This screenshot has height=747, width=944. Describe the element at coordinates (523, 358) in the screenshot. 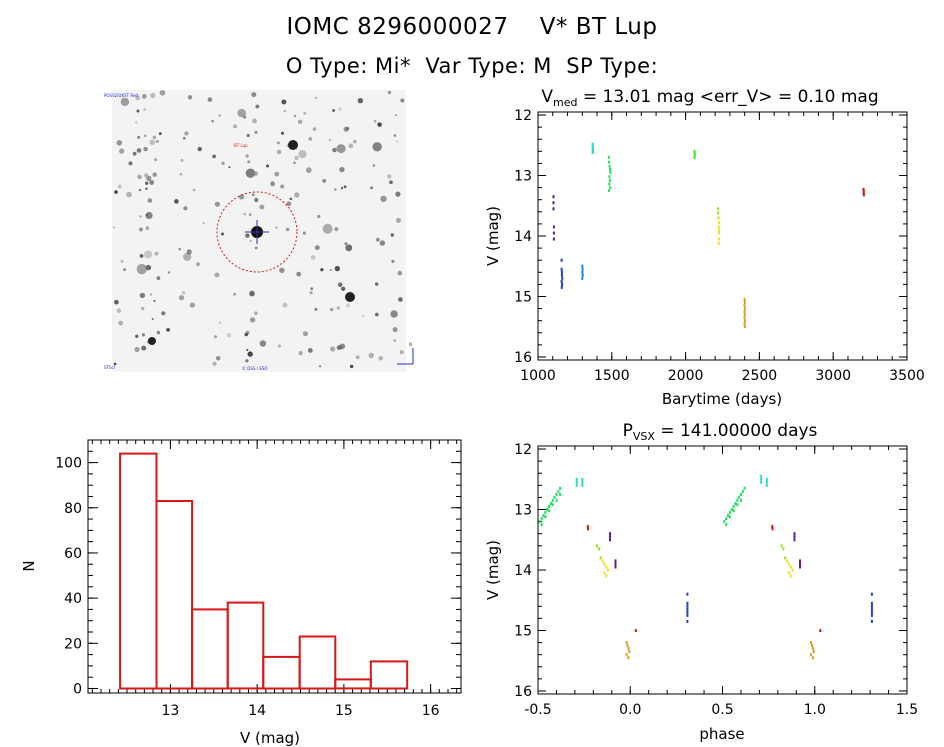

I see `light-curve-ytick-label: 16` at that location.